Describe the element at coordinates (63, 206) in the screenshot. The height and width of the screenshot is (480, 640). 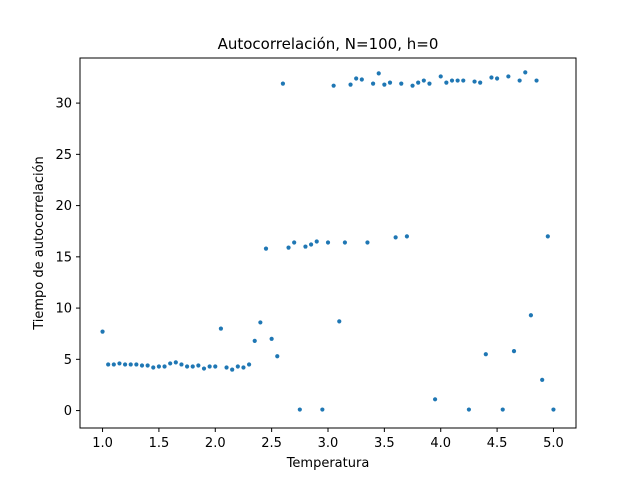
I see `y-tick-label: 20` at that location.